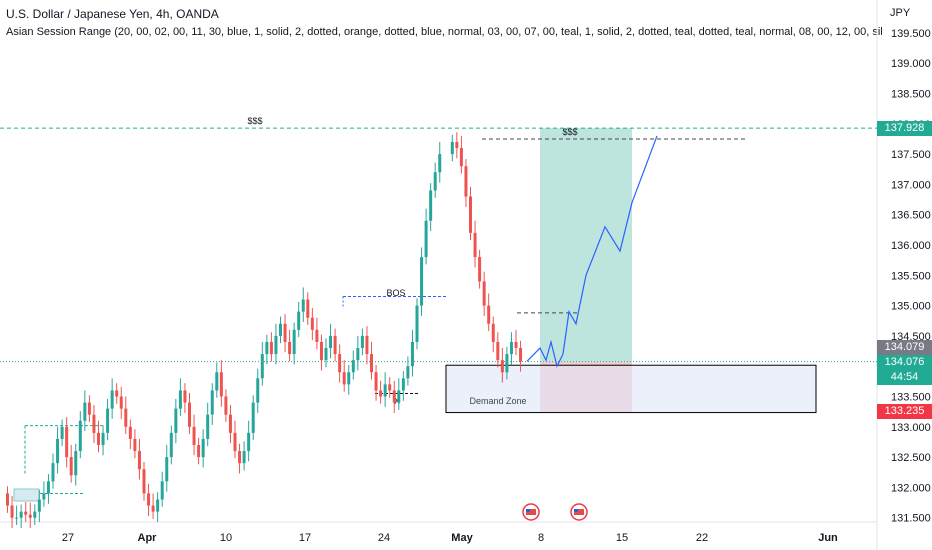 This screenshot has height=550, width=932. Describe the element at coordinates (911, 185) in the screenshot. I see `y-tick-label: 137.000` at that location.